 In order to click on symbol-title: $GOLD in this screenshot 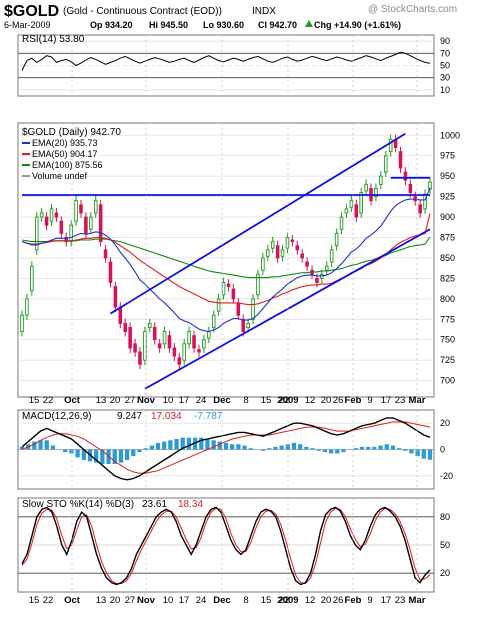, I will do `click(31, 11)`.